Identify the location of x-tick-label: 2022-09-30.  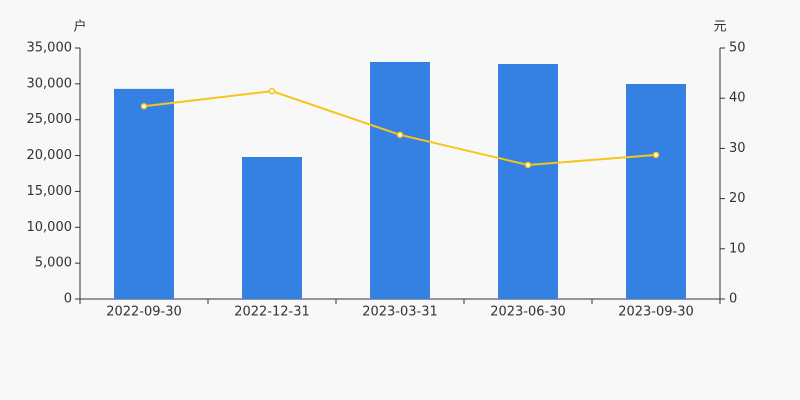
(144, 312).